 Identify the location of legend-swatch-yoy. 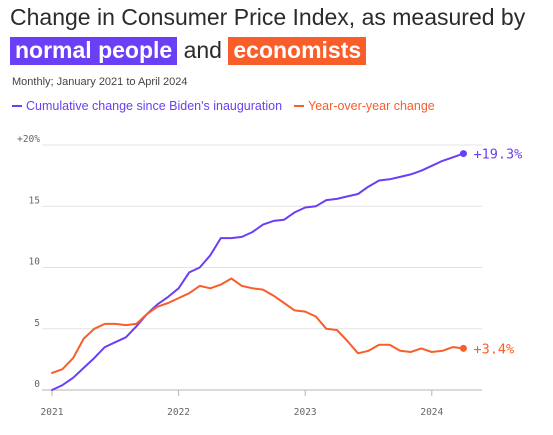
(299, 106).